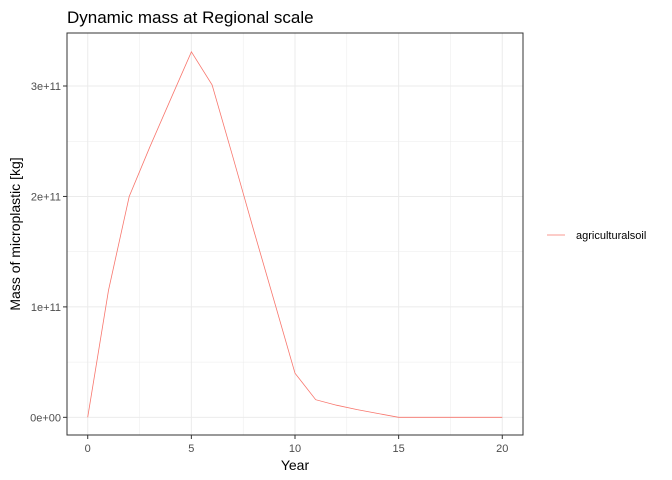  Describe the element at coordinates (502, 449) in the screenshot. I see `x-tick-label: 20` at that location.